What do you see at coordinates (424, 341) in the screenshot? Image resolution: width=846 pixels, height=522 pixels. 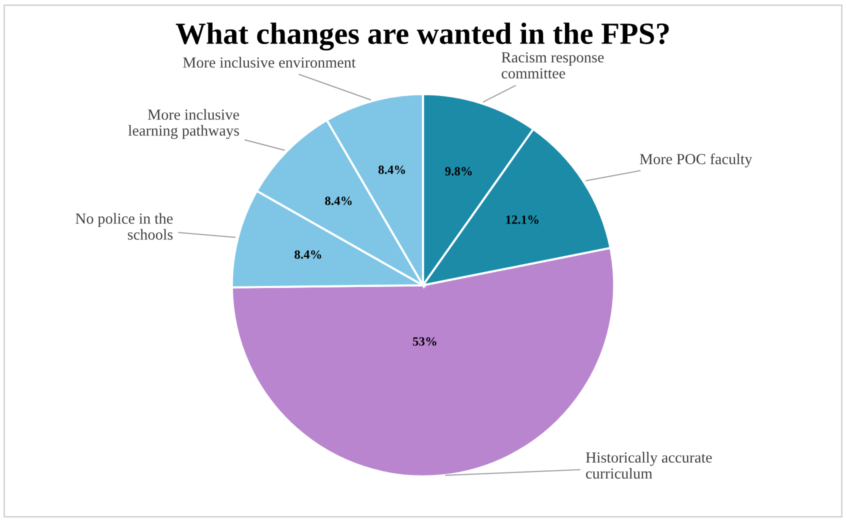 I see `data-label: 53%` at bounding box center [424, 341].